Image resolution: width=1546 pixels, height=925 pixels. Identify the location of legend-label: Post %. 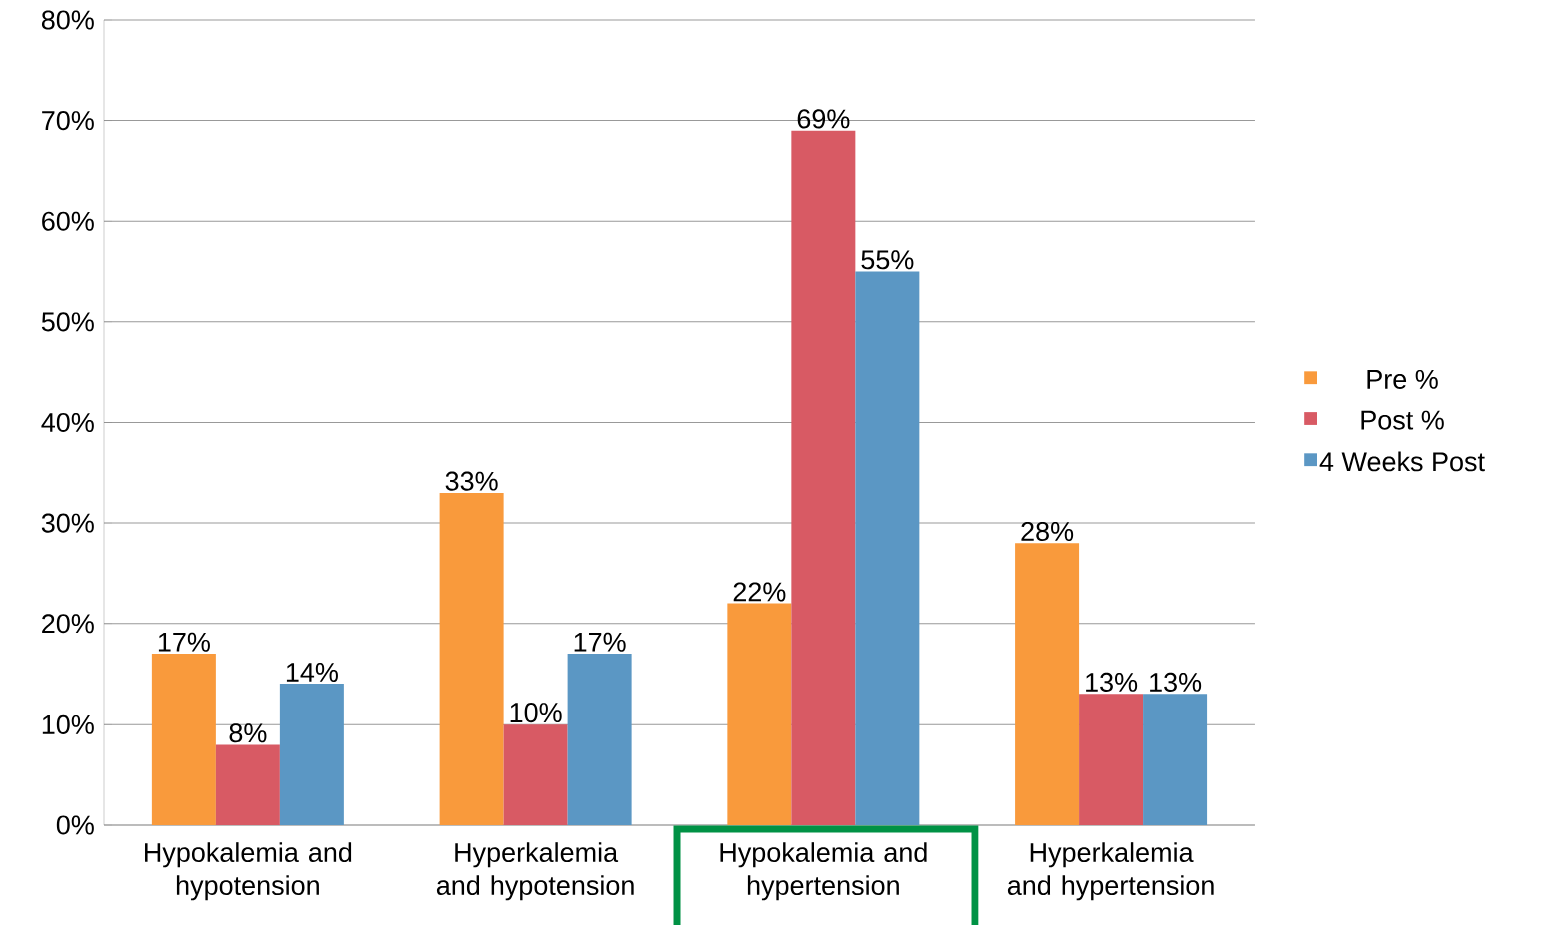
(1402, 420).